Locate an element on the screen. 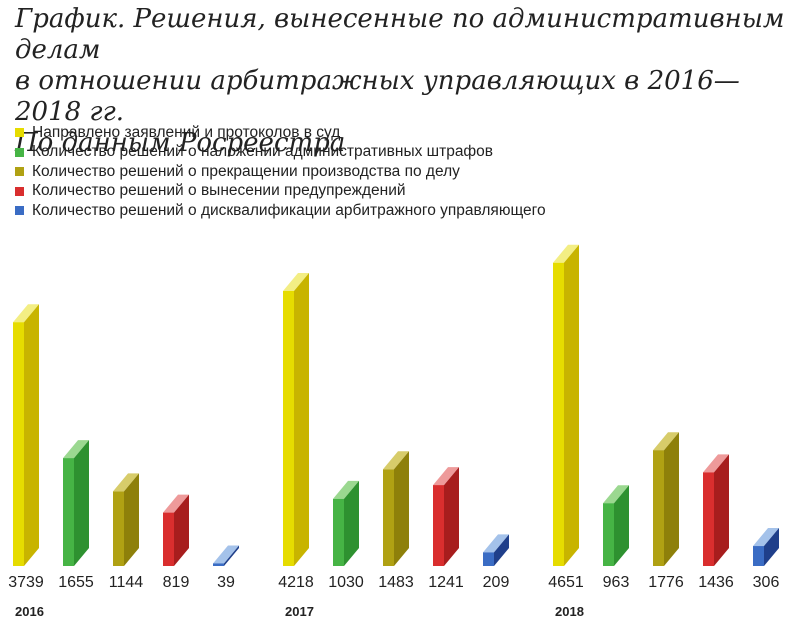 The width and height of the screenshot is (800, 630). legend-label: Направлено заявлений и протоколов в суд is located at coordinates (186, 132).